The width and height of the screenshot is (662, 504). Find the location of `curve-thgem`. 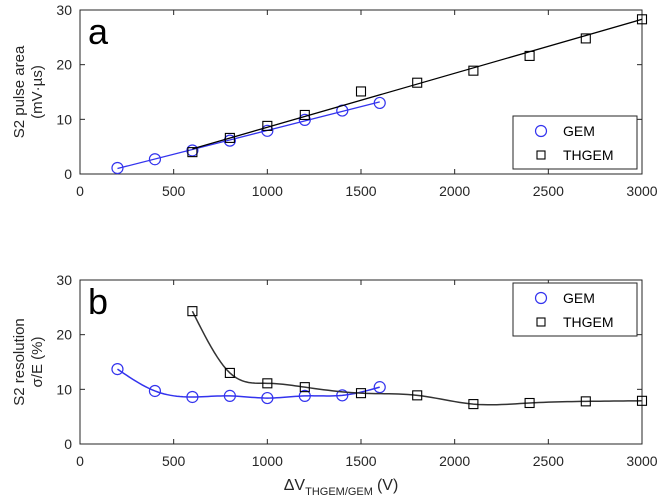

curve-thgem is located at coordinates (417, 358).